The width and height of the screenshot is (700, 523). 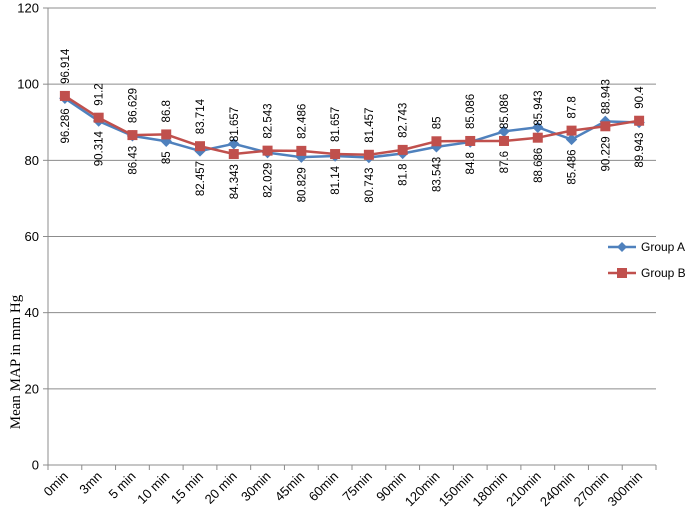 What do you see at coordinates (336, 179) in the screenshot?
I see `data-label-group-a: 81.14` at bounding box center [336, 179].